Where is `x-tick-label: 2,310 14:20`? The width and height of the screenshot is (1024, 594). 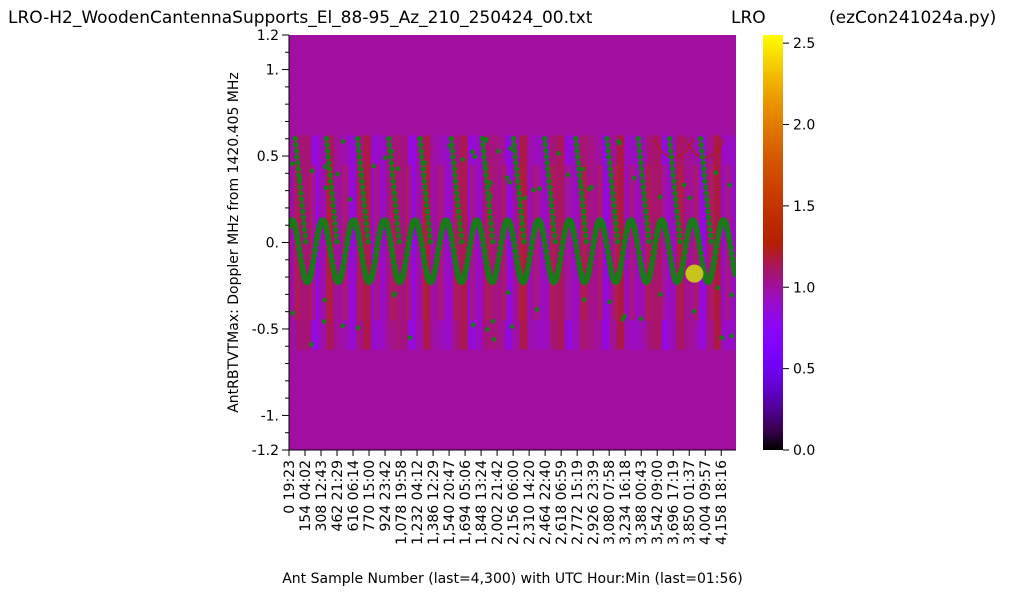
x-tick-label: 2,310 14:20 is located at coordinates (530, 502).